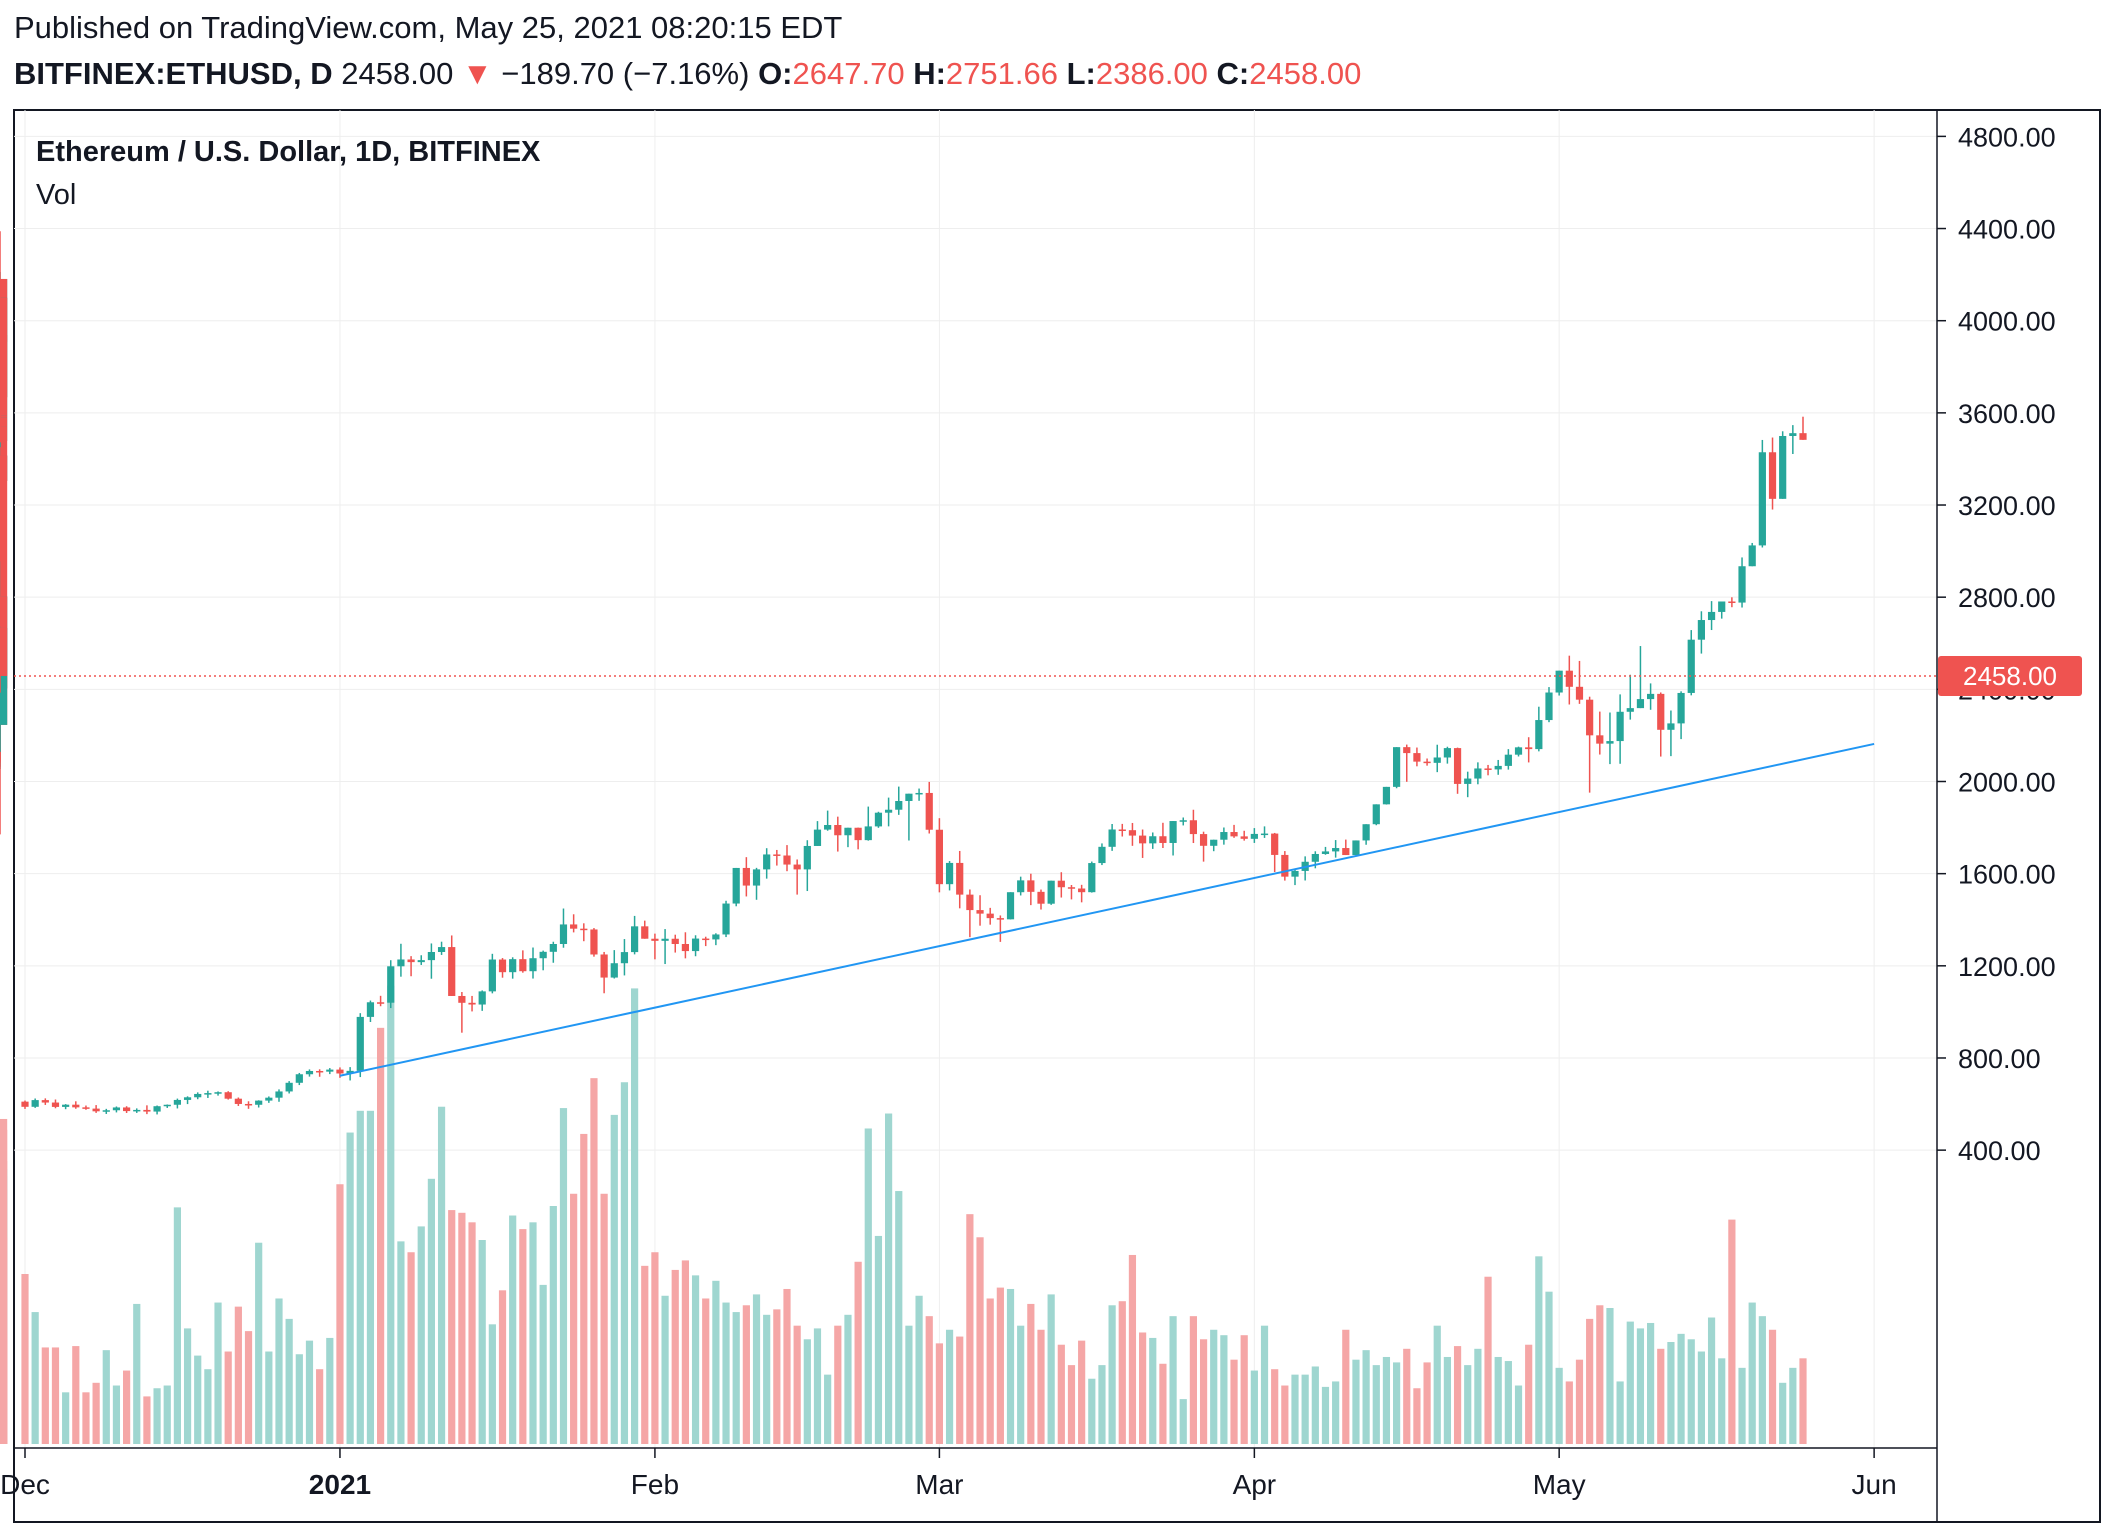 This screenshot has width=2111, height=1532. What do you see at coordinates (2007, 506) in the screenshot?
I see `price-tick-label: 3200.00` at bounding box center [2007, 506].